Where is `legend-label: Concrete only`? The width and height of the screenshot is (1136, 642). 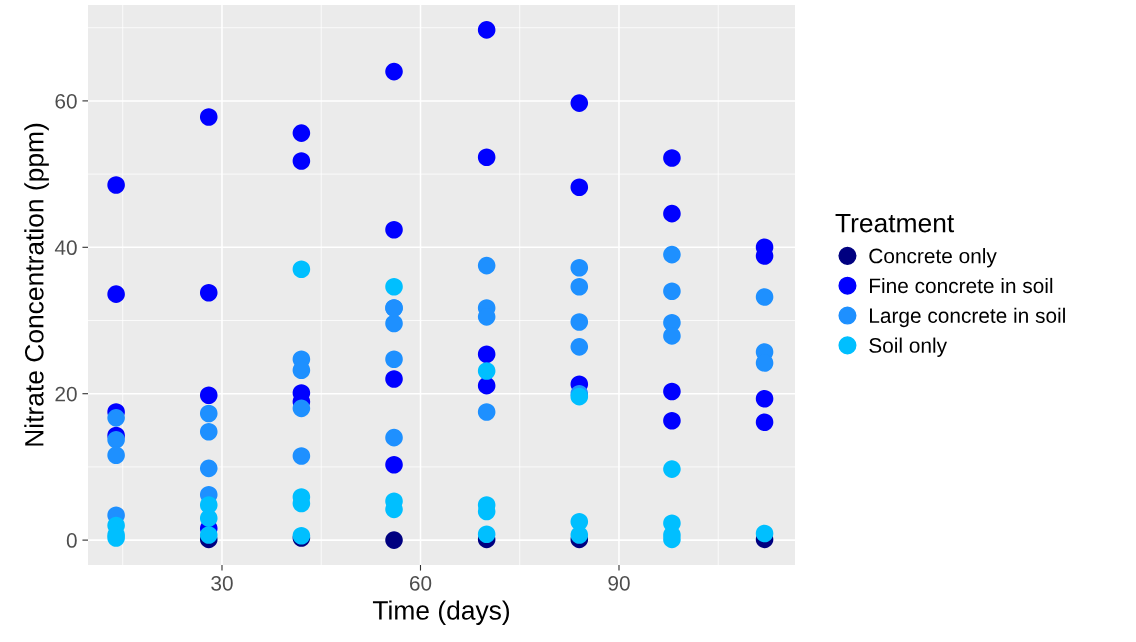 legend-label: Concrete only is located at coordinates (933, 258).